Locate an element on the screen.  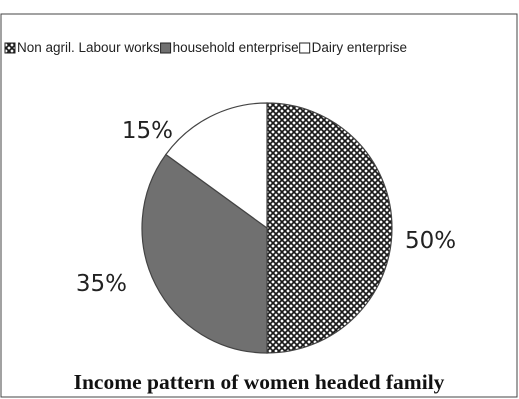
legend-label-household-enterprise: household enterprise is located at coordinates (236, 47).